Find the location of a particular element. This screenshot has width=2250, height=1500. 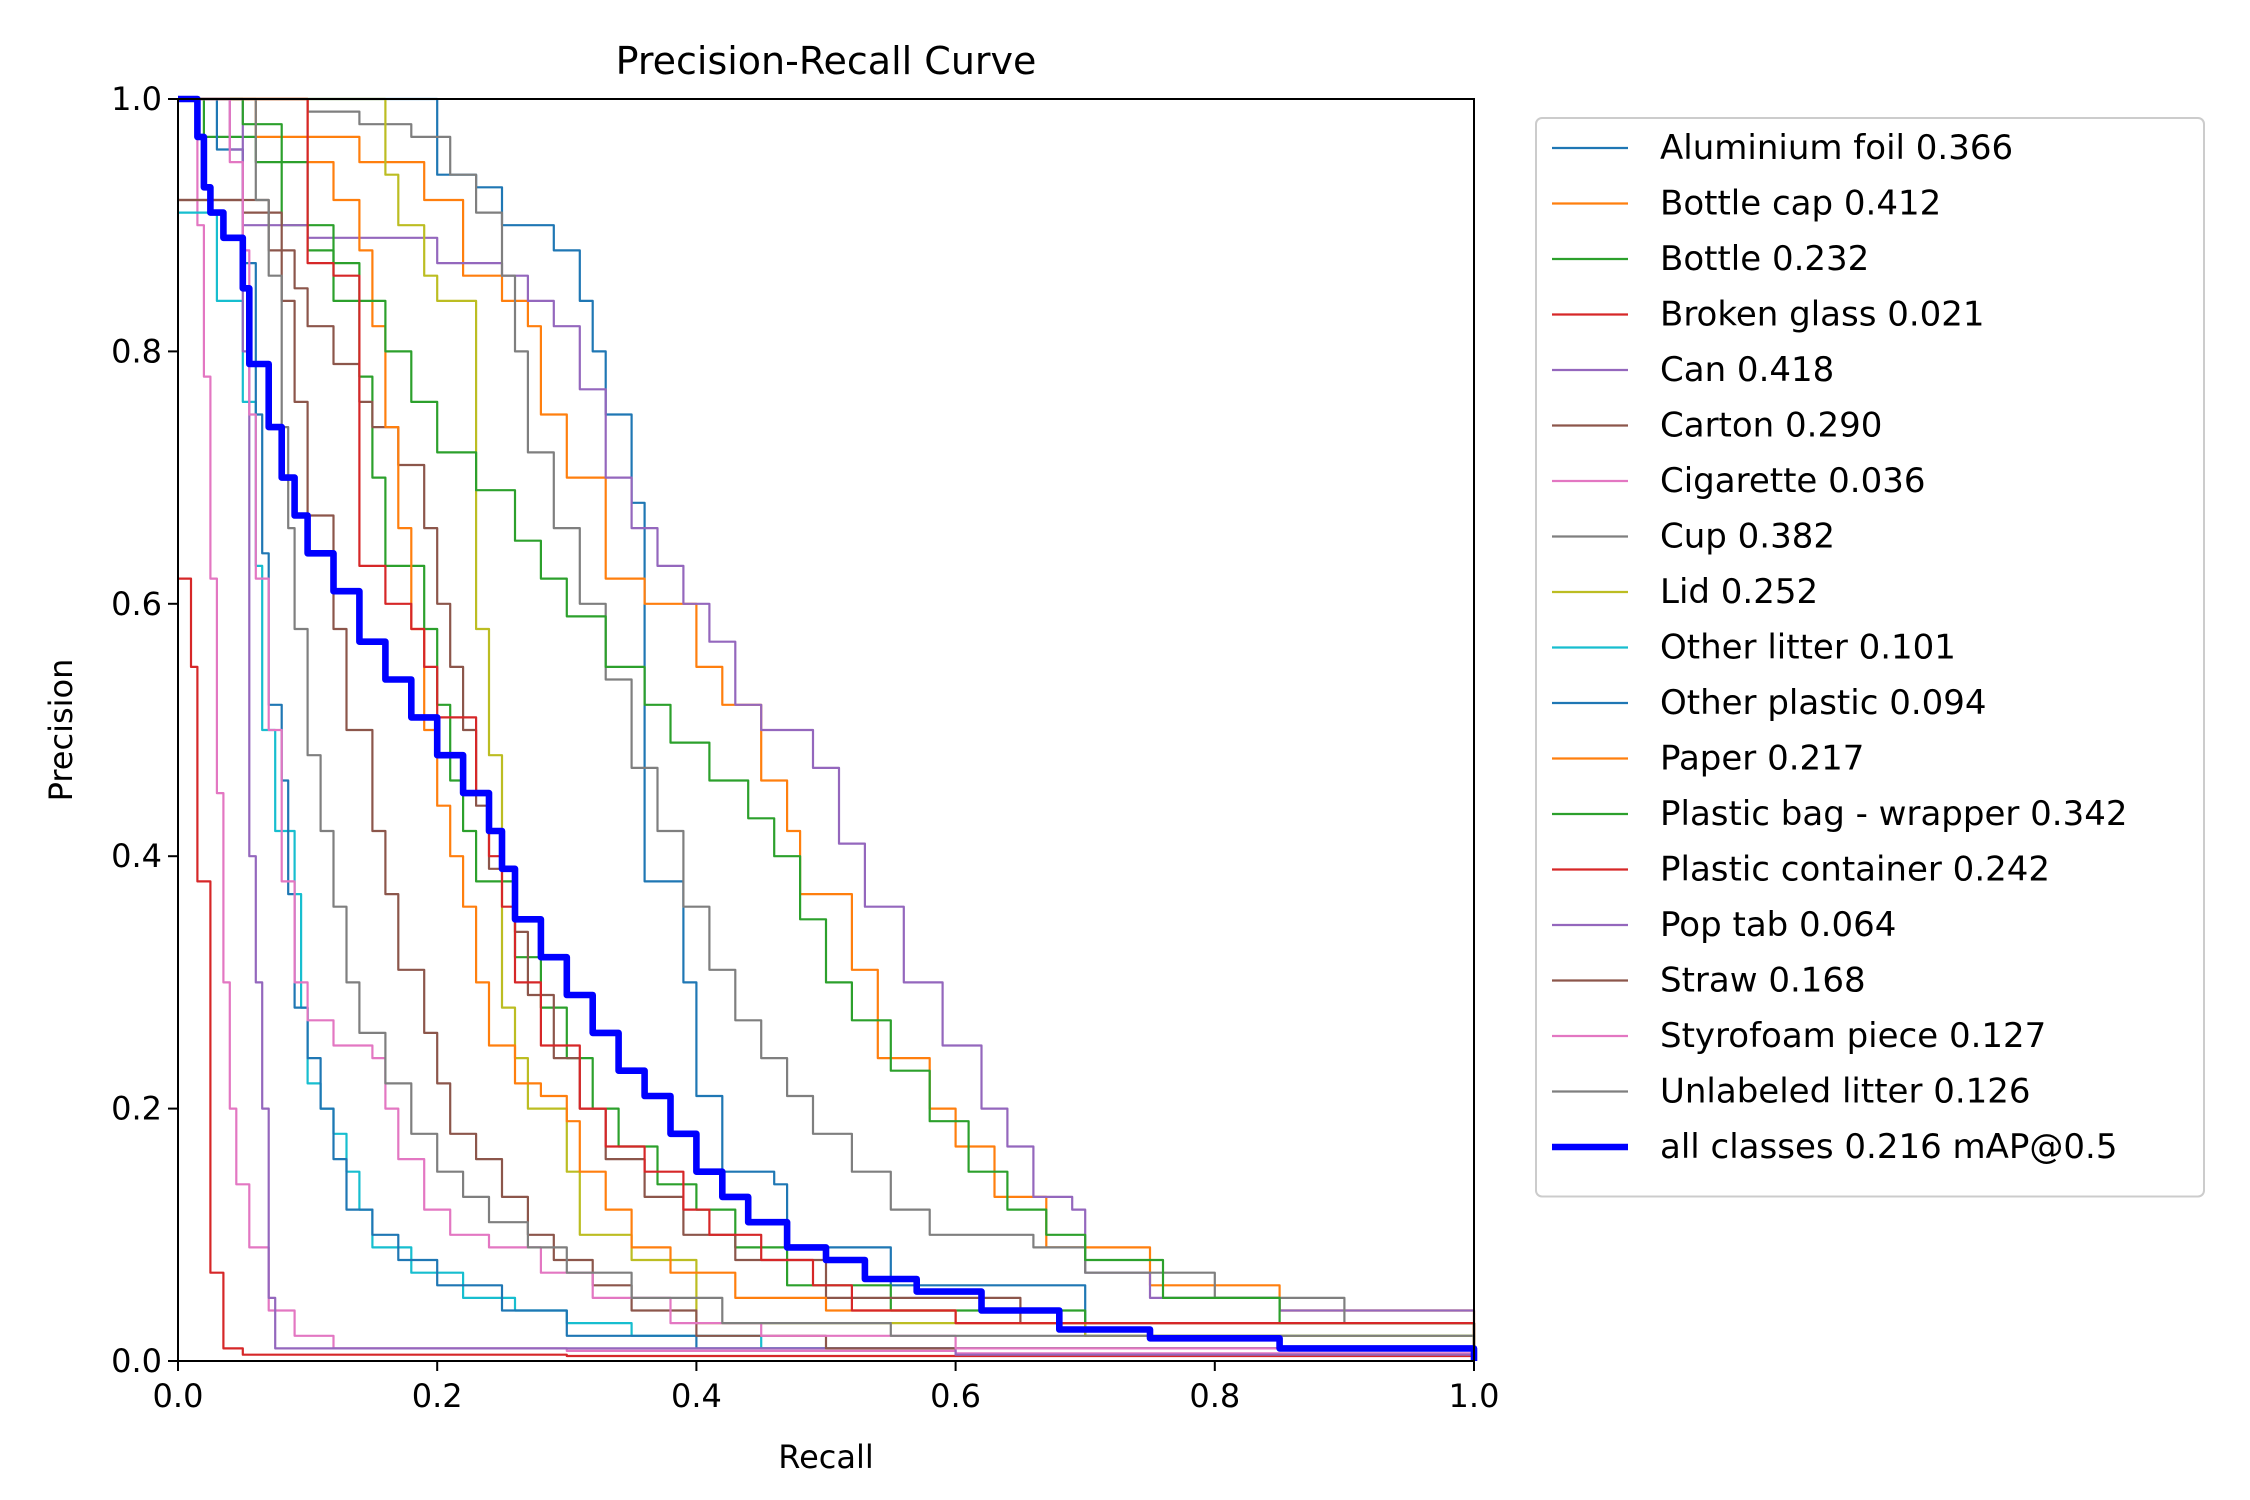

legend-label: Pop tab 0.064 is located at coordinates (1778, 925).